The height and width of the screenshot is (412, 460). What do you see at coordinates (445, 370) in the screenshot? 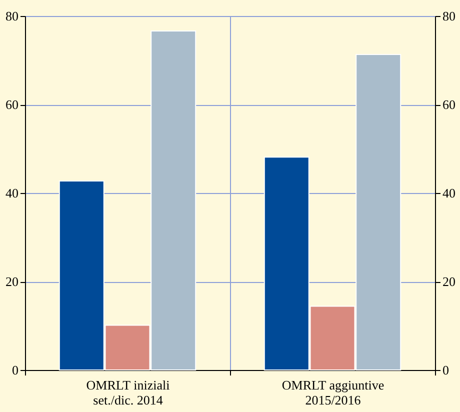
I see `y2-tick-label: 0` at bounding box center [445, 370].